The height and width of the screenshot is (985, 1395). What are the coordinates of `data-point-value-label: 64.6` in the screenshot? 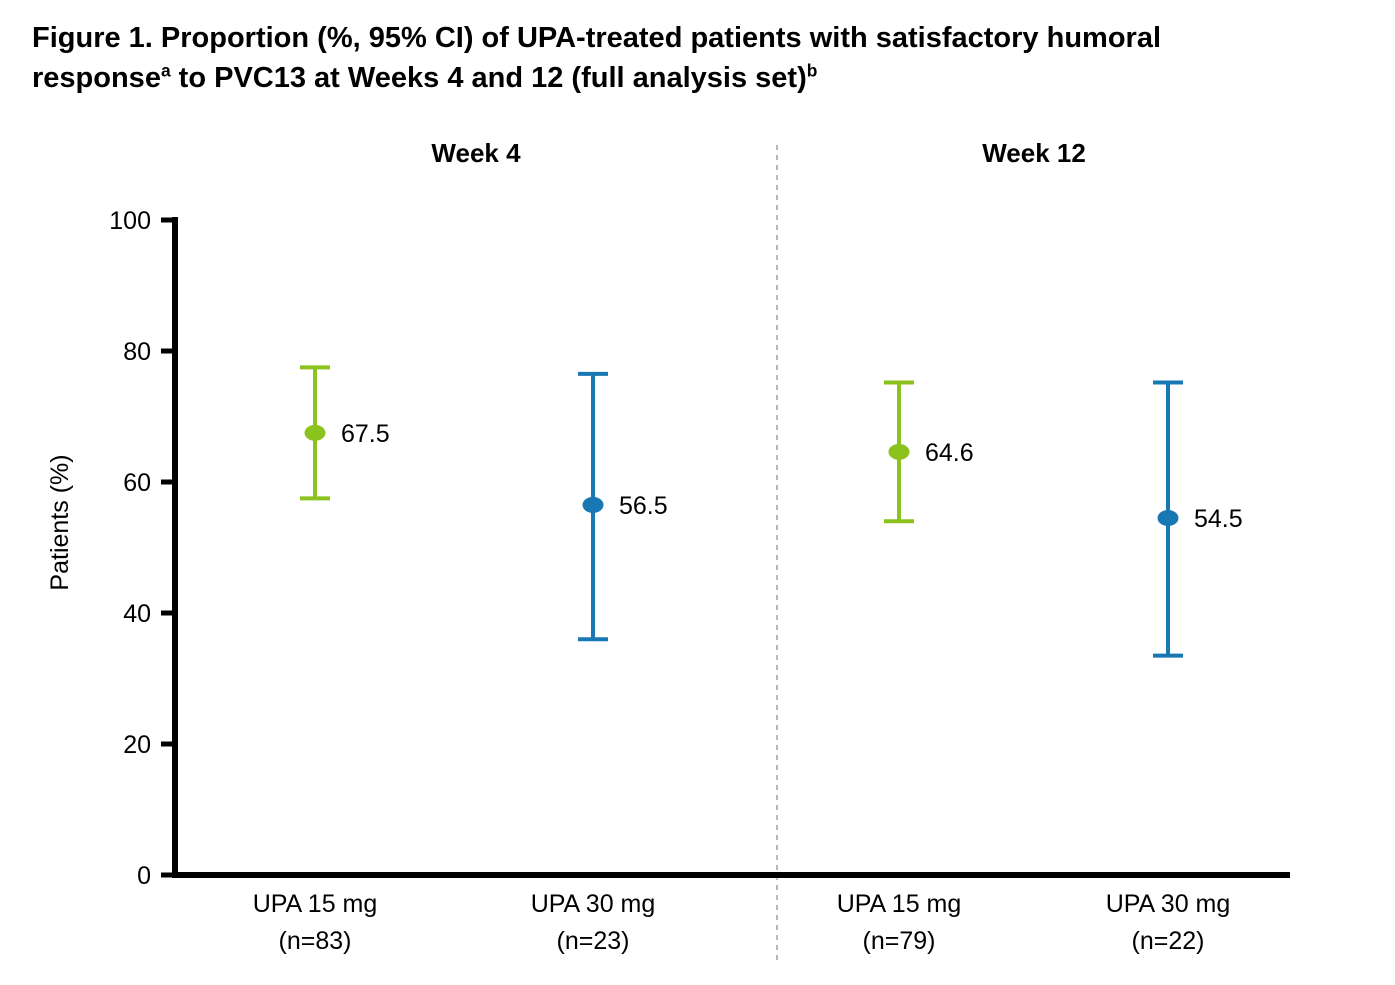 It's located at (949, 453).